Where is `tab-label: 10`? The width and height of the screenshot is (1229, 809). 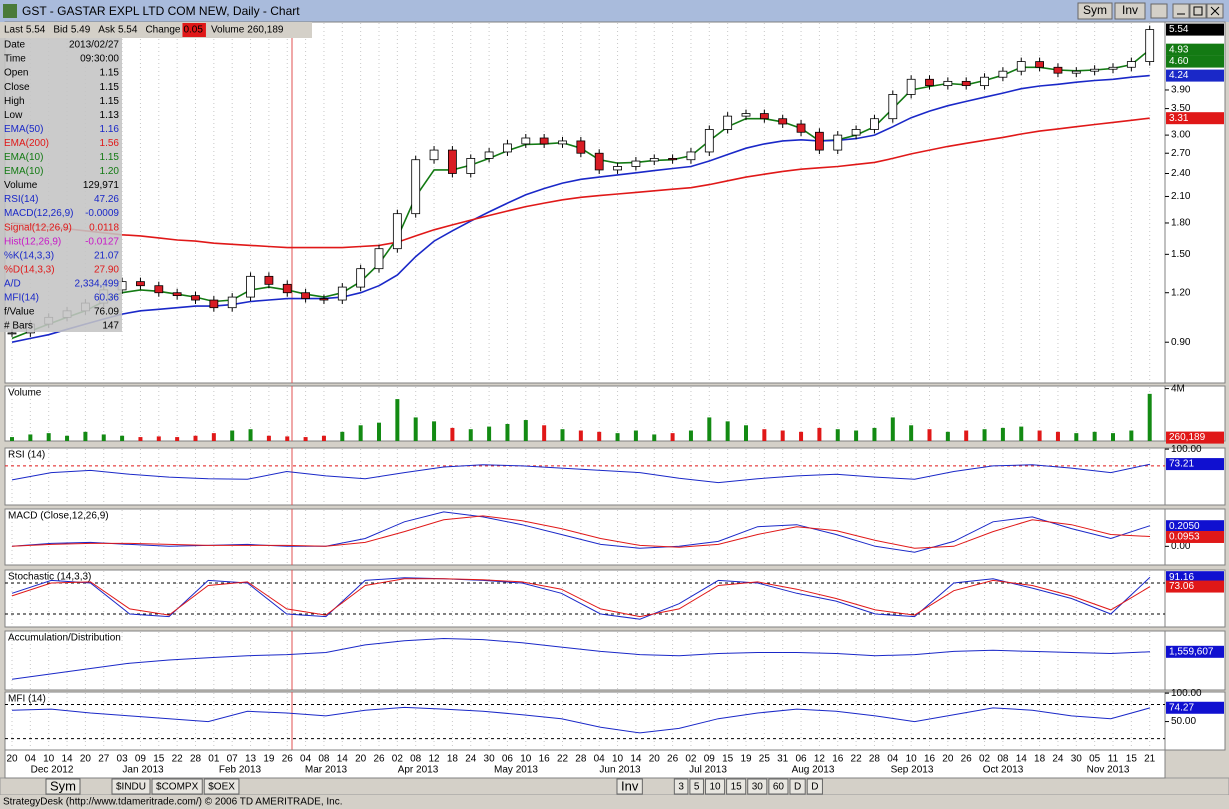 tab-label: 10 is located at coordinates (715, 787).